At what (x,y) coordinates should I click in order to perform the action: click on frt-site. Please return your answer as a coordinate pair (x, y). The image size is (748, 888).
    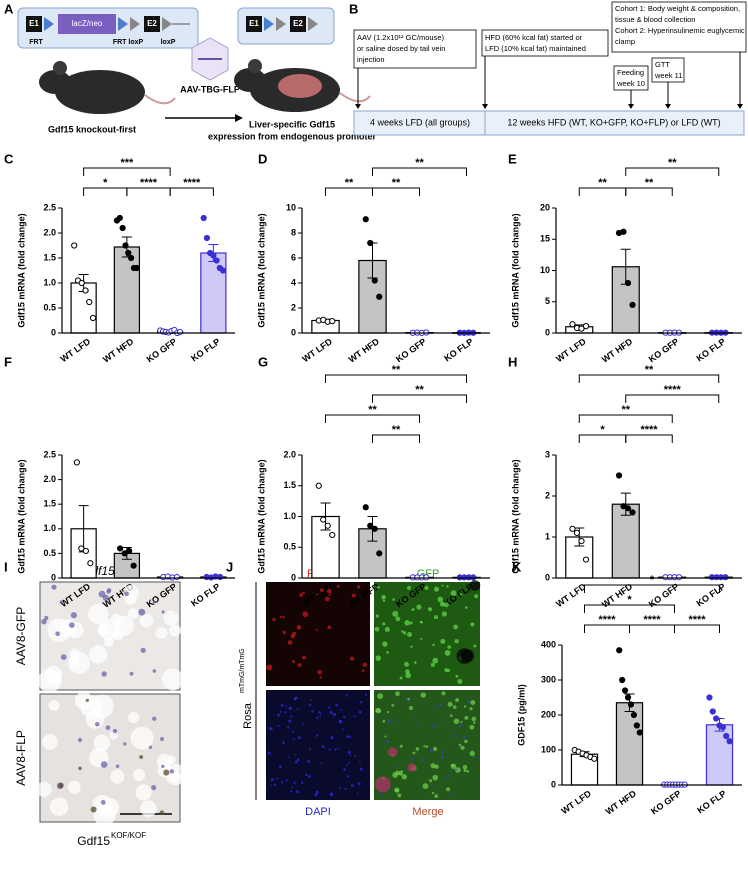
    Looking at the image, I should click on (49, 24).